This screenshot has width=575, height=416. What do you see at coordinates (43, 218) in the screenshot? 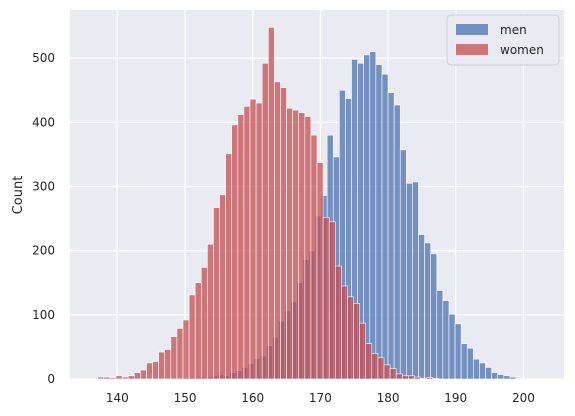
I see `y-tick-labels: 0 100 200 300 400 500` at bounding box center [43, 218].